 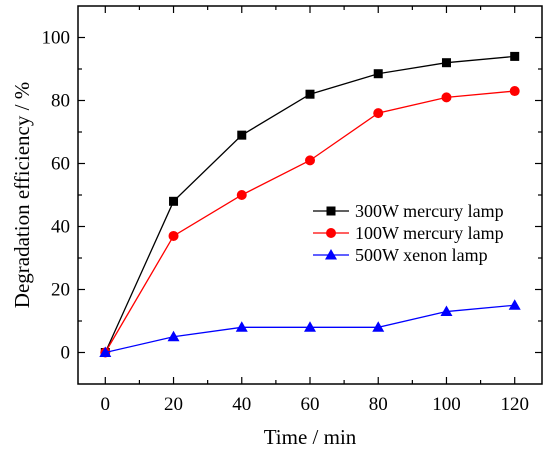 I want to click on legend-entry: 300W mercury lamp, so click(x=408, y=211).